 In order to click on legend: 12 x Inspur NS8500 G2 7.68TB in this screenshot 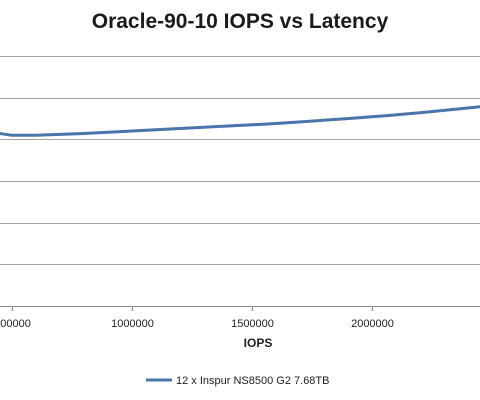, I will do `click(237, 381)`.